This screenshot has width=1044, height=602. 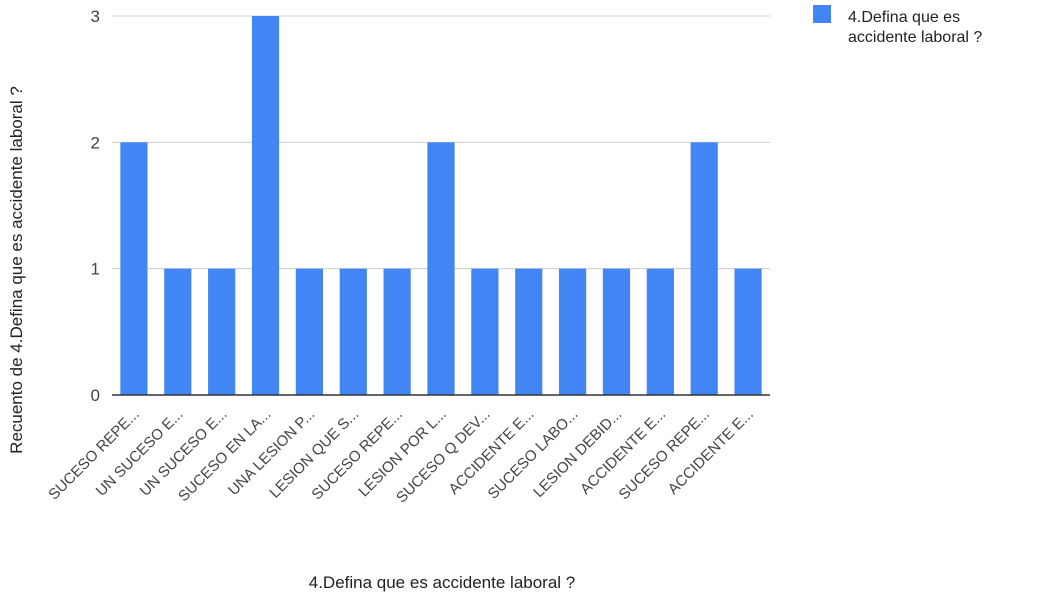 I want to click on y-tick-label-0: 0, so click(x=95, y=395).